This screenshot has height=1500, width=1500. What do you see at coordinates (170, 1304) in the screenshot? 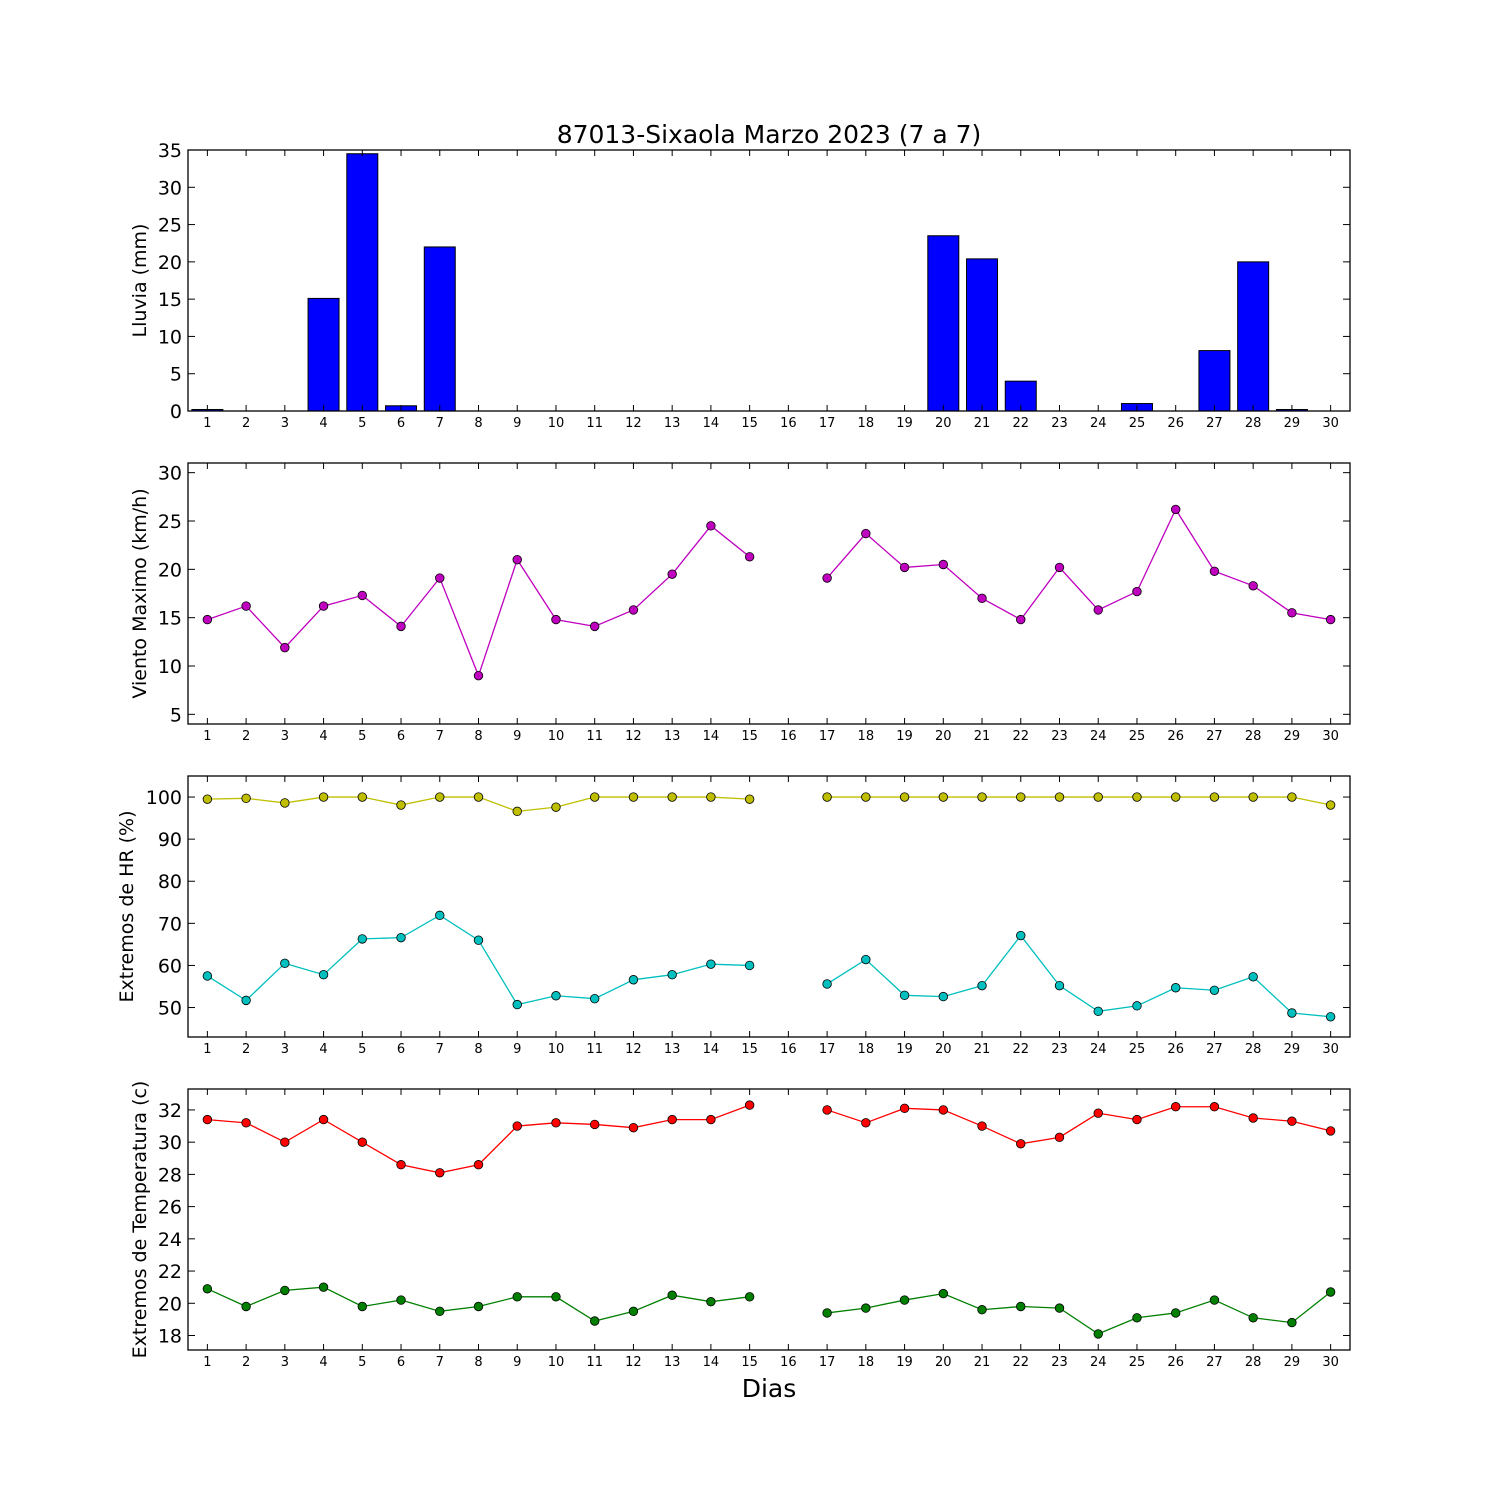
I see `y-tick-label: 20` at bounding box center [170, 1304].